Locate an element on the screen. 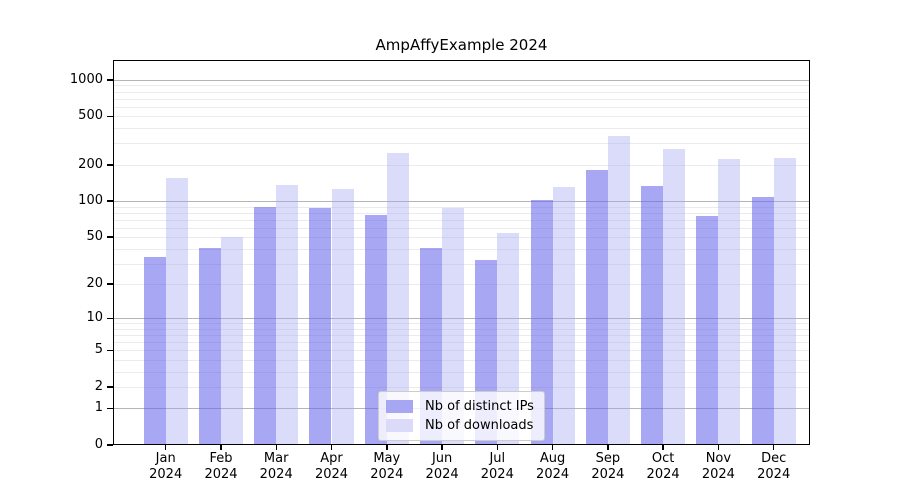 This screenshot has height=500, width=900. x-tick-apr is located at coordinates (331, 447).